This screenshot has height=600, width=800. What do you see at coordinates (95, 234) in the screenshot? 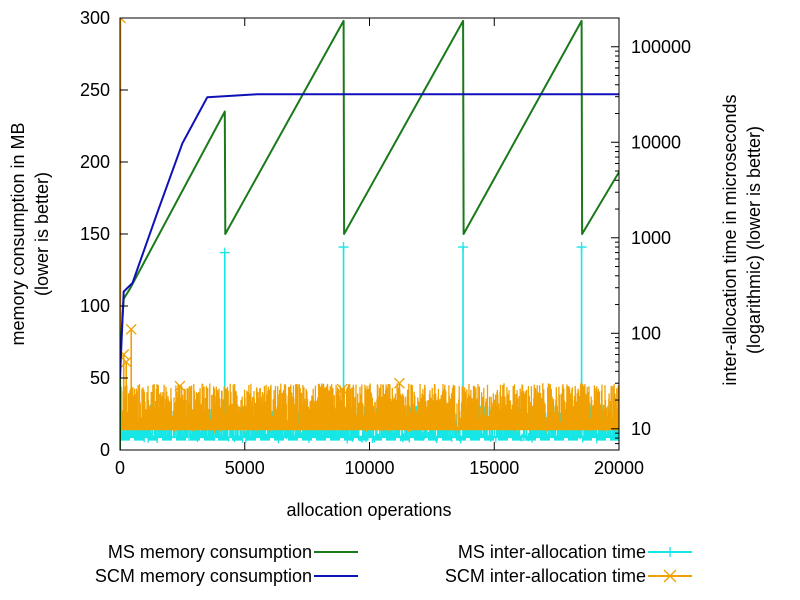
I see `y-tick-label-left: 150` at bounding box center [95, 234].